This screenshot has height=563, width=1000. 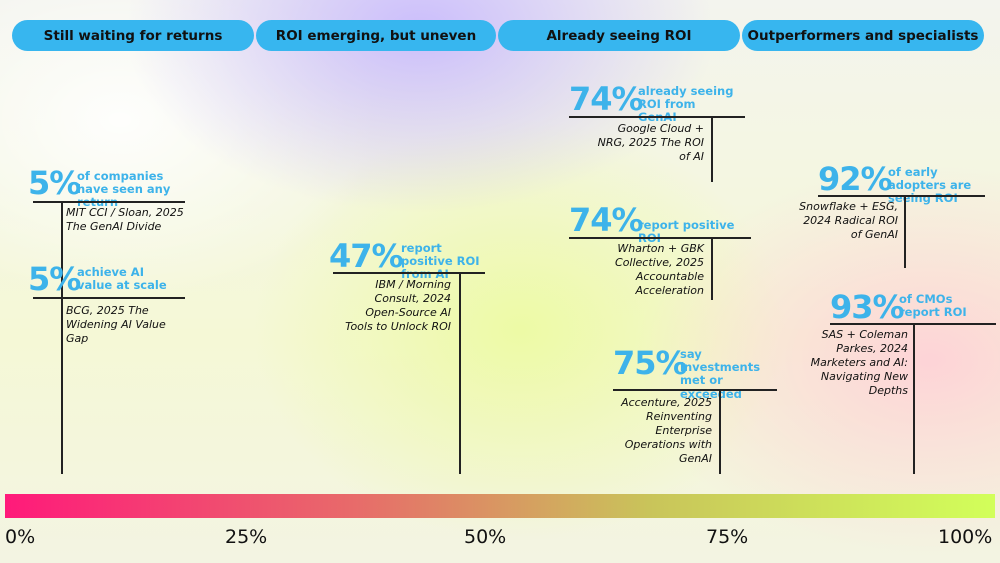 What do you see at coordinates (867, 307) in the screenshot?
I see `stat-percent: 93%` at bounding box center [867, 307].